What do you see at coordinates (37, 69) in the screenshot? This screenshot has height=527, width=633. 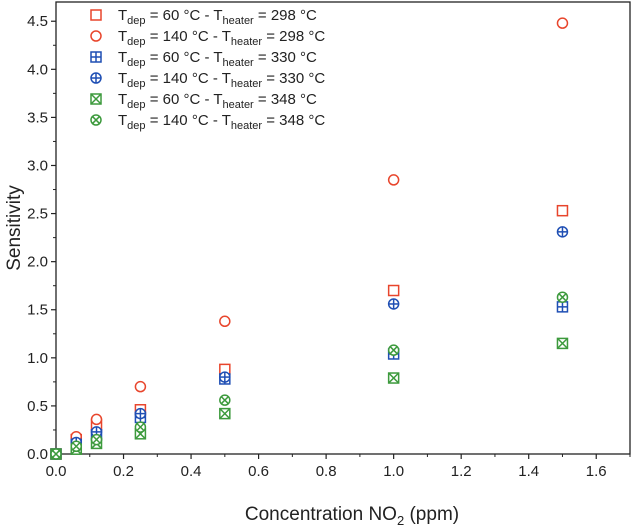 I see `y-tick-label: 4.0` at bounding box center [37, 69].